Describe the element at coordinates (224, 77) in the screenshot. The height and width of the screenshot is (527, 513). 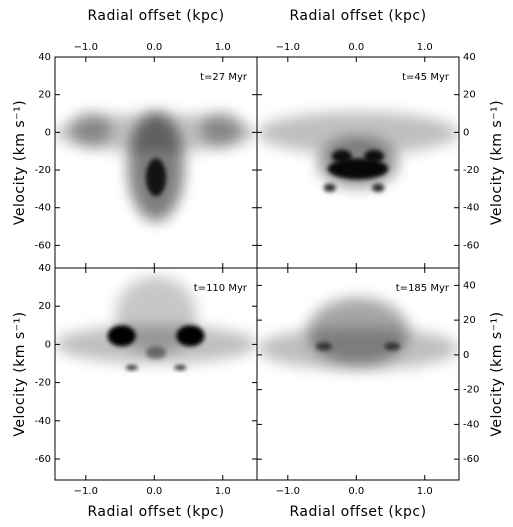
I see `annotation: t=27 Myr` at that location.